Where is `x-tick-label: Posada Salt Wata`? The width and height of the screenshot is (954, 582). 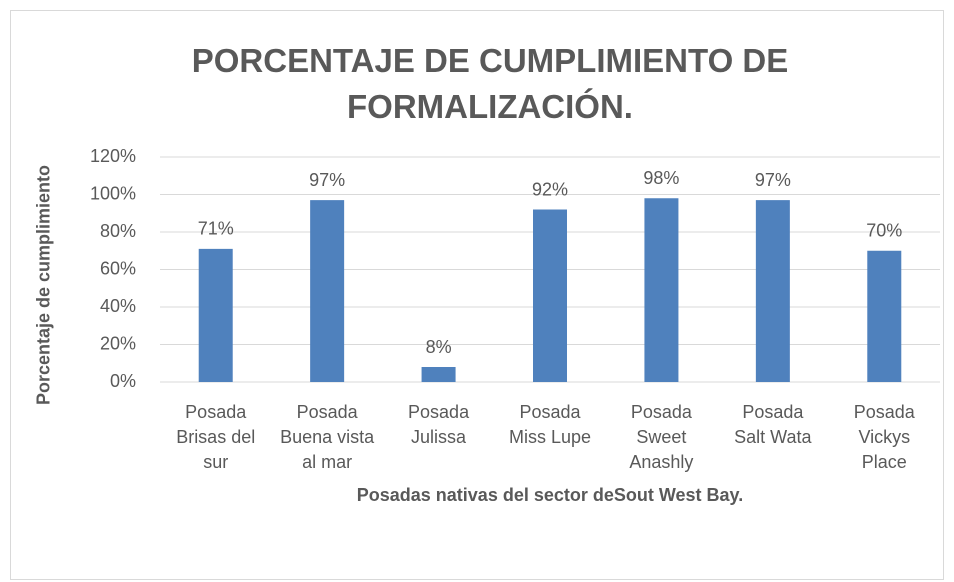 x-tick-label: Posada Salt Wata is located at coordinates (773, 424).